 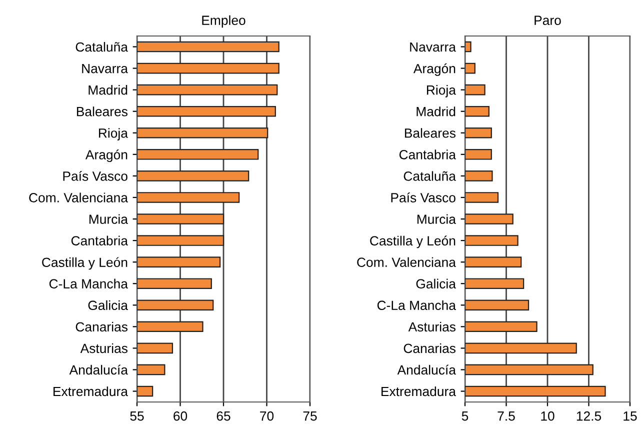 What do you see at coordinates (181, 416) in the screenshot?
I see `x-tick-label: 60` at bounding box center [181, 416].